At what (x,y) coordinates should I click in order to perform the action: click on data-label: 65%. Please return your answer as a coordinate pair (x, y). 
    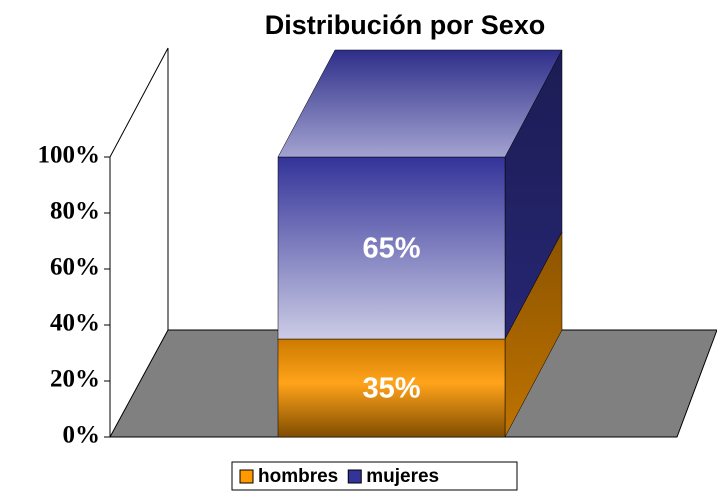
    Looking at the image, I should click on (391, 249).